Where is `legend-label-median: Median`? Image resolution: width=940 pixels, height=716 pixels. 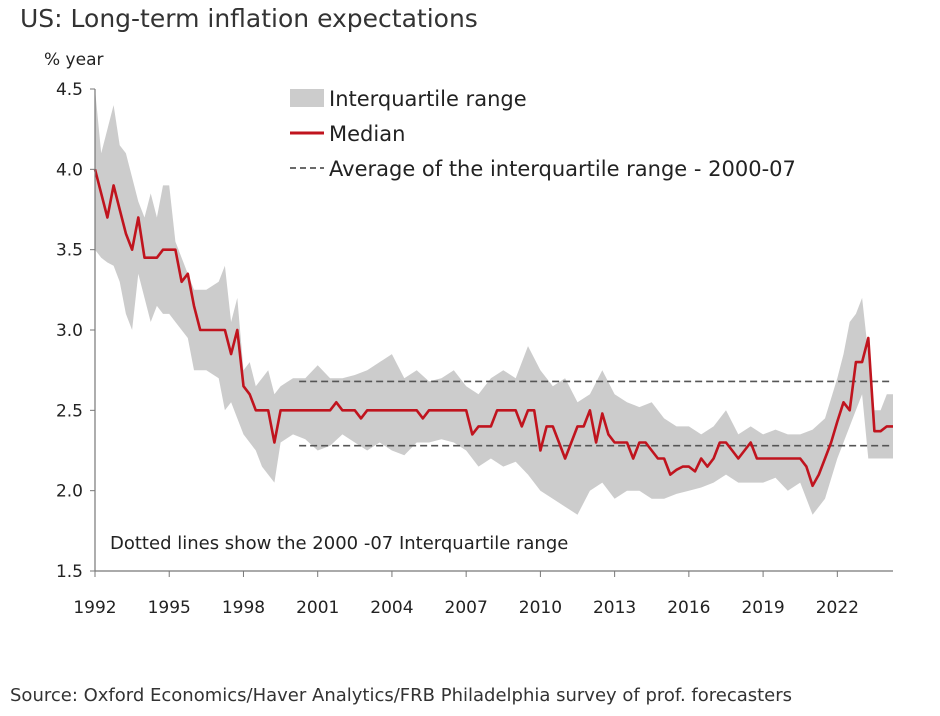 legend-label-median: Median is located at coordinates (367, 134).